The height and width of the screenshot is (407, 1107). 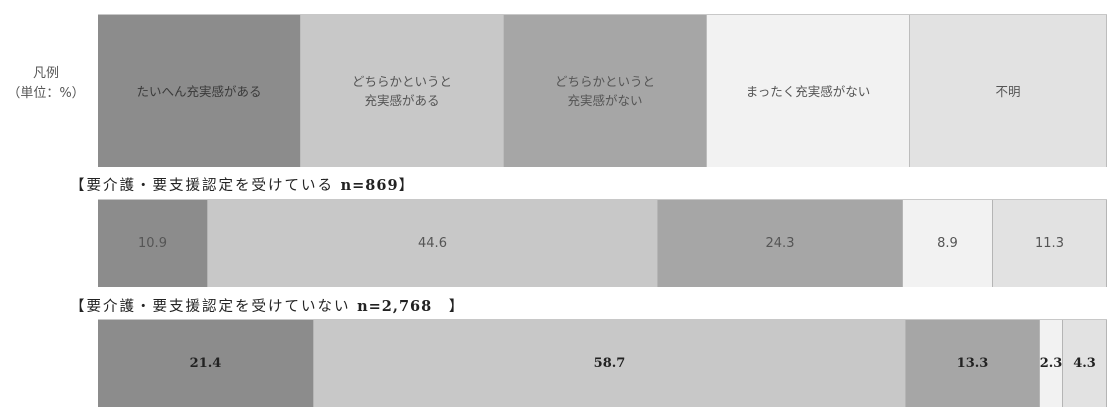 I want to click on bar-label-1-5: 11.3, so click(x=1049, y=243).